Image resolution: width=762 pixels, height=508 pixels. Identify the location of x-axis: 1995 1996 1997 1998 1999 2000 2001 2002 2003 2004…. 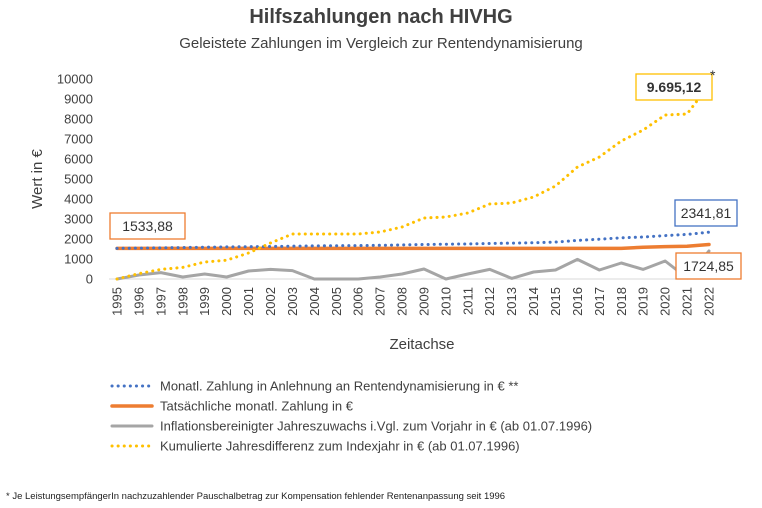
(413, 301).